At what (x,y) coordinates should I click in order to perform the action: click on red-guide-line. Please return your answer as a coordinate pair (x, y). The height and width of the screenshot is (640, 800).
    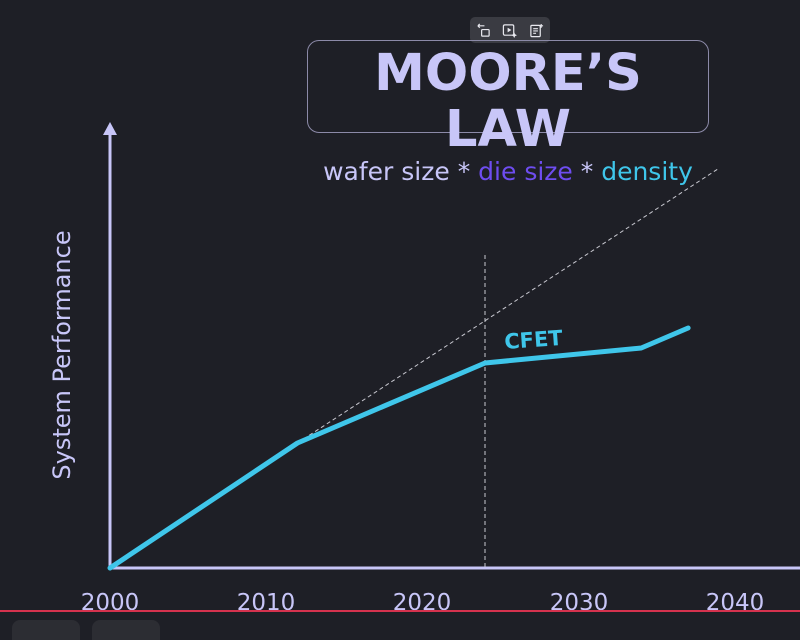
    Looking at the image, I should click on (400, 611).